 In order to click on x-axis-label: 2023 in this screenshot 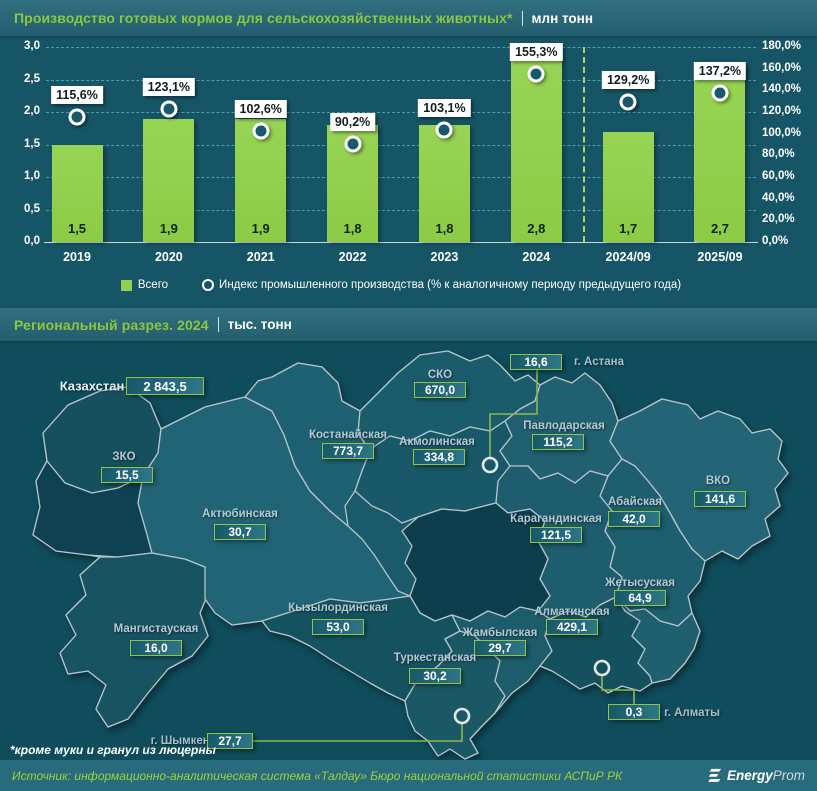, I will do `click(444, 257)`.